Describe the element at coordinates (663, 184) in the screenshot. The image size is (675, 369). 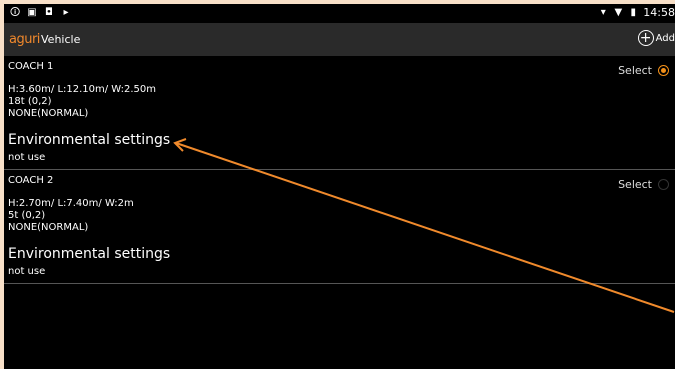
I see `radio-unselected-icon` at that location.